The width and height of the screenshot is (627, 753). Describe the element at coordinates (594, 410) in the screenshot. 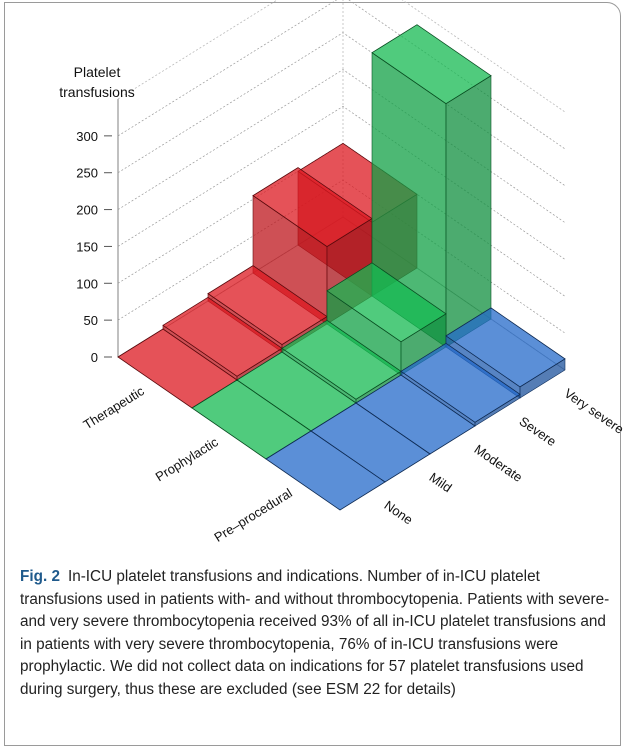

I see `column-label: Very severe` at that location.